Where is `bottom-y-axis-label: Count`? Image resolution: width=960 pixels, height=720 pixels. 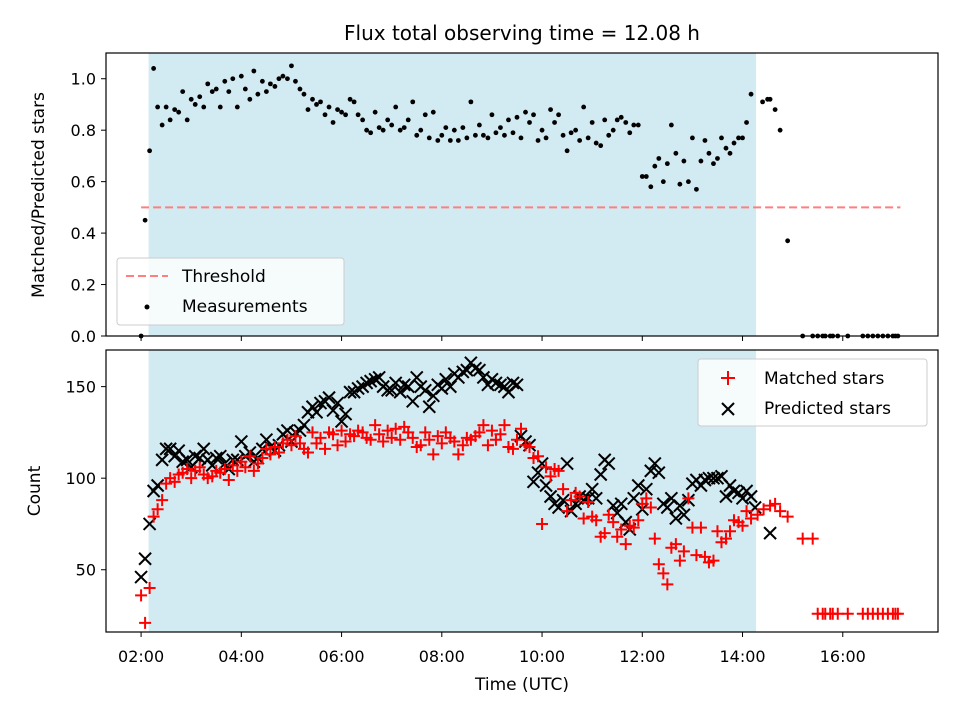
bottom-y-axis-label: Count is located at coordinates (35, 490).